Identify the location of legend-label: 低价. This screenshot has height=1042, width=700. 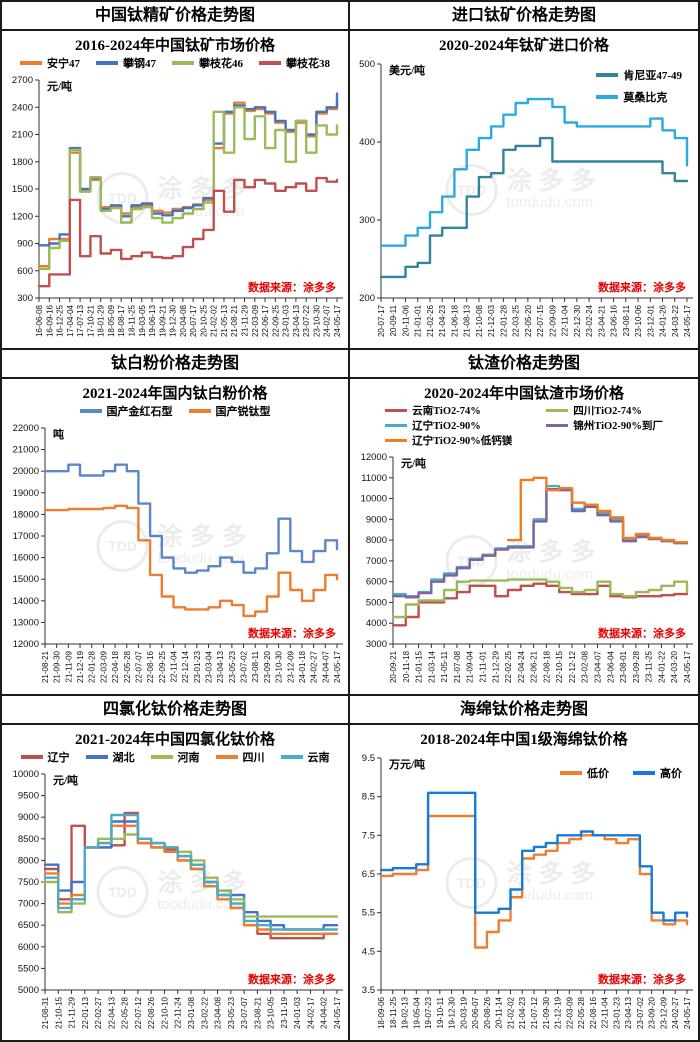
(598, 774).